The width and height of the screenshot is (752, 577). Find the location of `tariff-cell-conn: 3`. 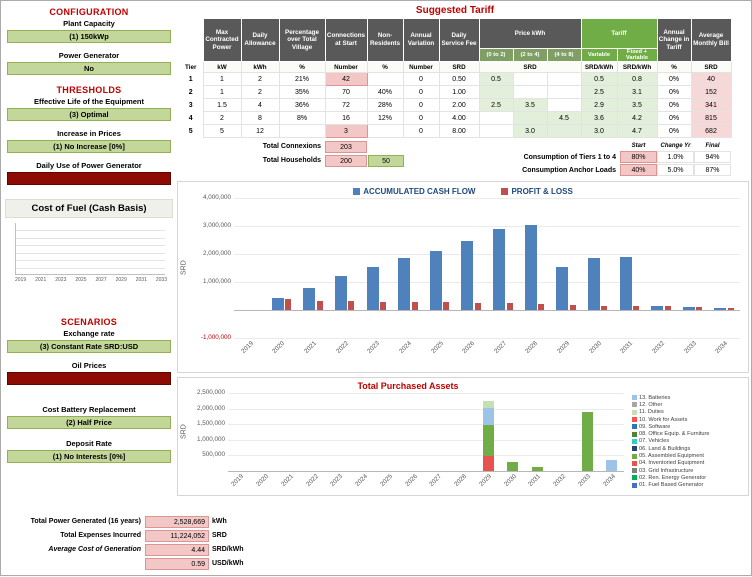

tariff-cell-conn: 3 is located at coordinates (346, 131).